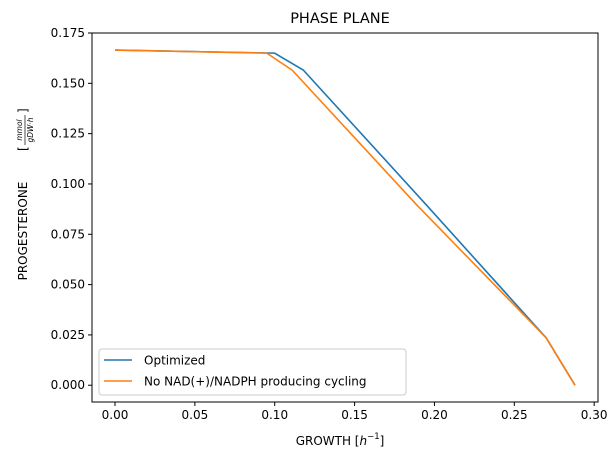 The image size is (609, 461). I want to click on y-tick-label: 0.175, so click(68, 33).